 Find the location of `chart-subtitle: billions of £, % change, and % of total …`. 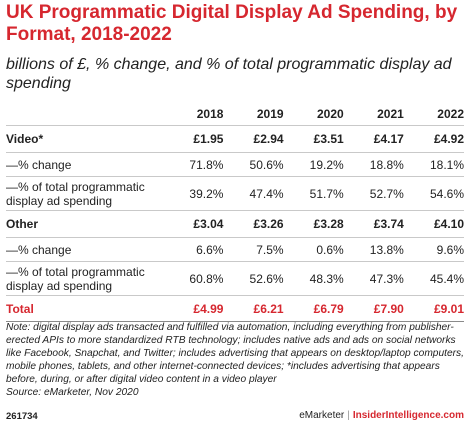

chart-subtitle: billions of £, % change, and % of total … is located at coordinates (229, 74).